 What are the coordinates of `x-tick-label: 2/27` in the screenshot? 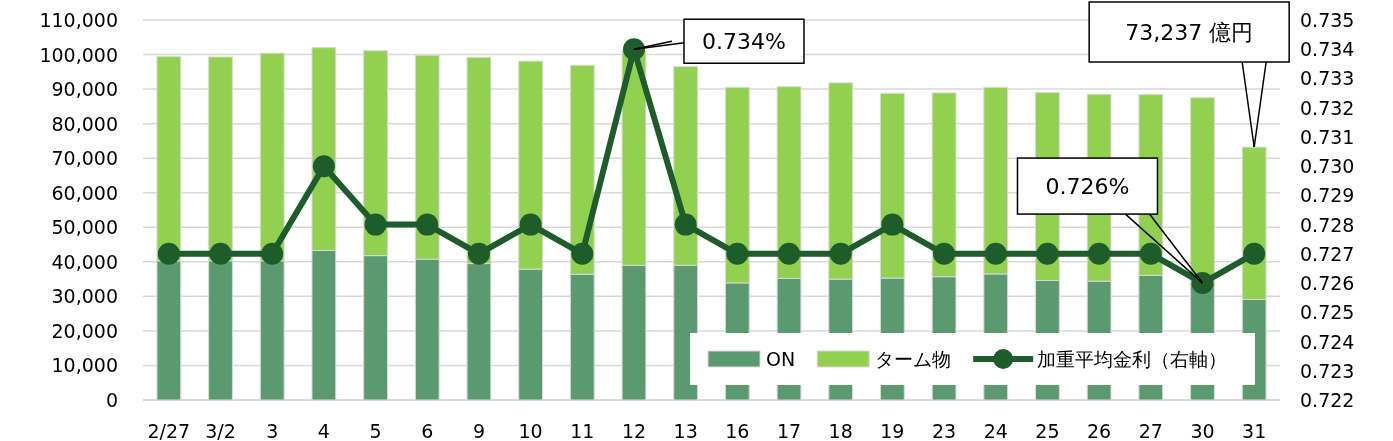 It's located at (169, 430).